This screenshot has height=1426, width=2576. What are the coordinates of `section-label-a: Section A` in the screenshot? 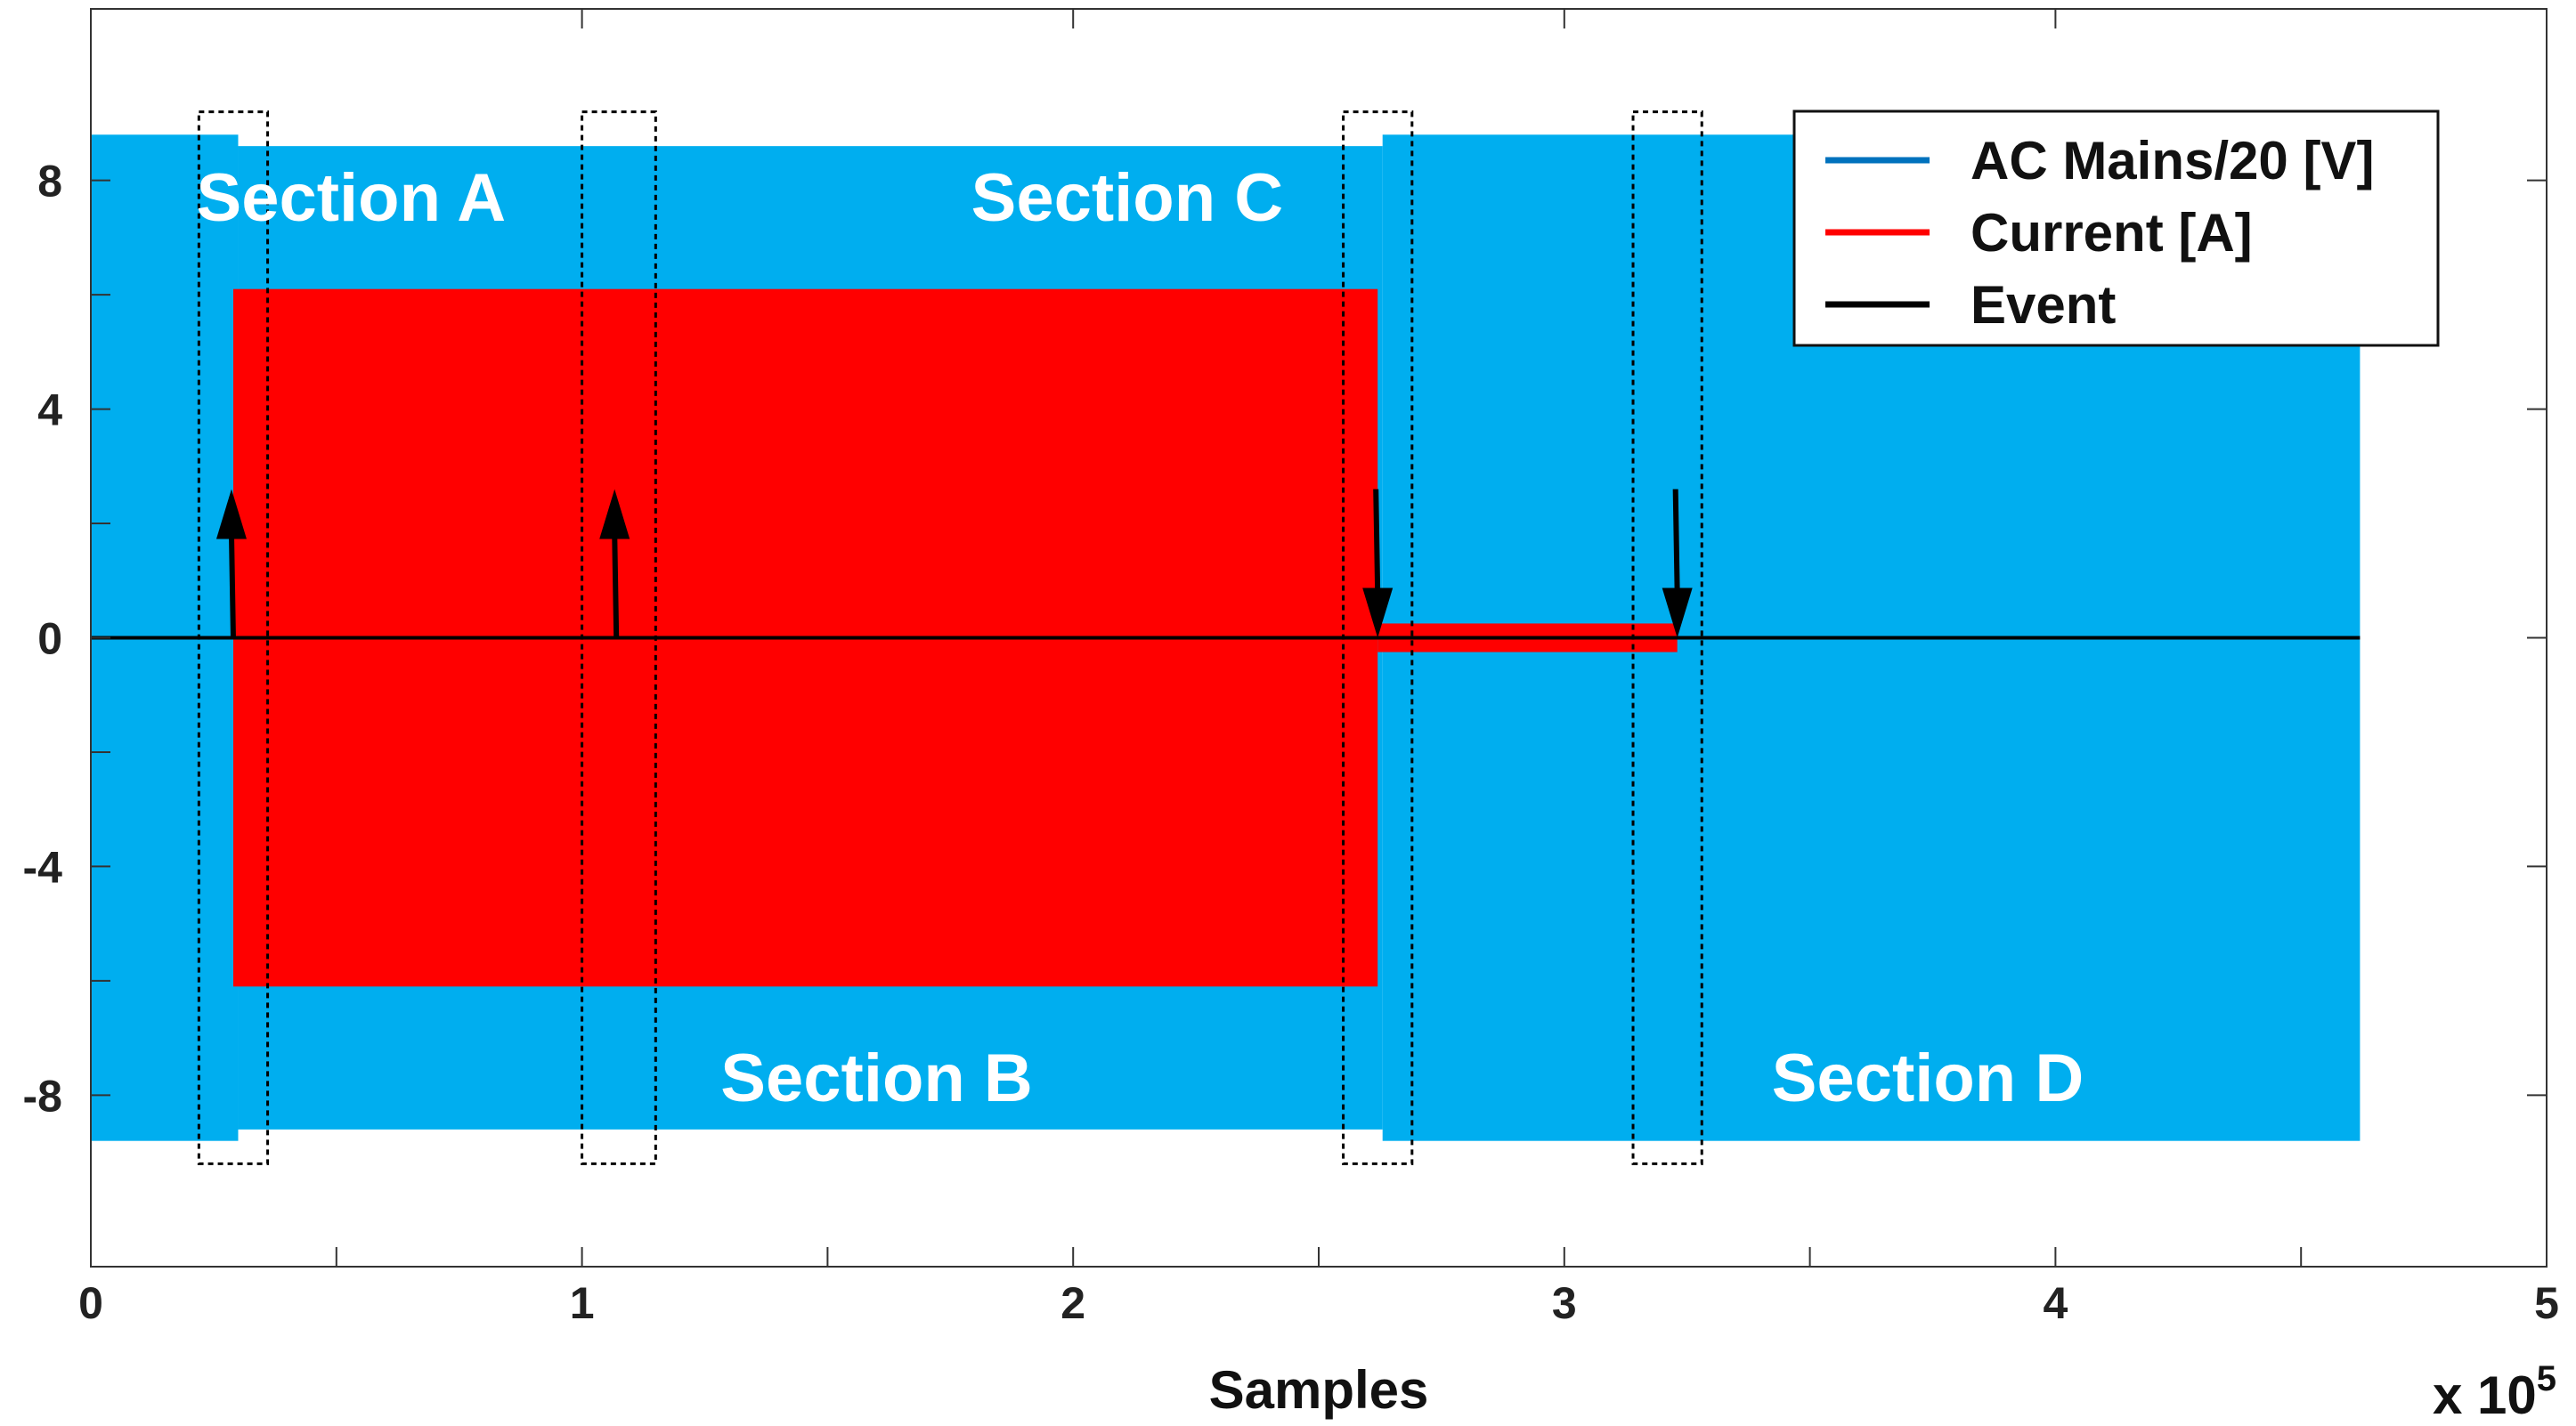 It's located at (352, 198).